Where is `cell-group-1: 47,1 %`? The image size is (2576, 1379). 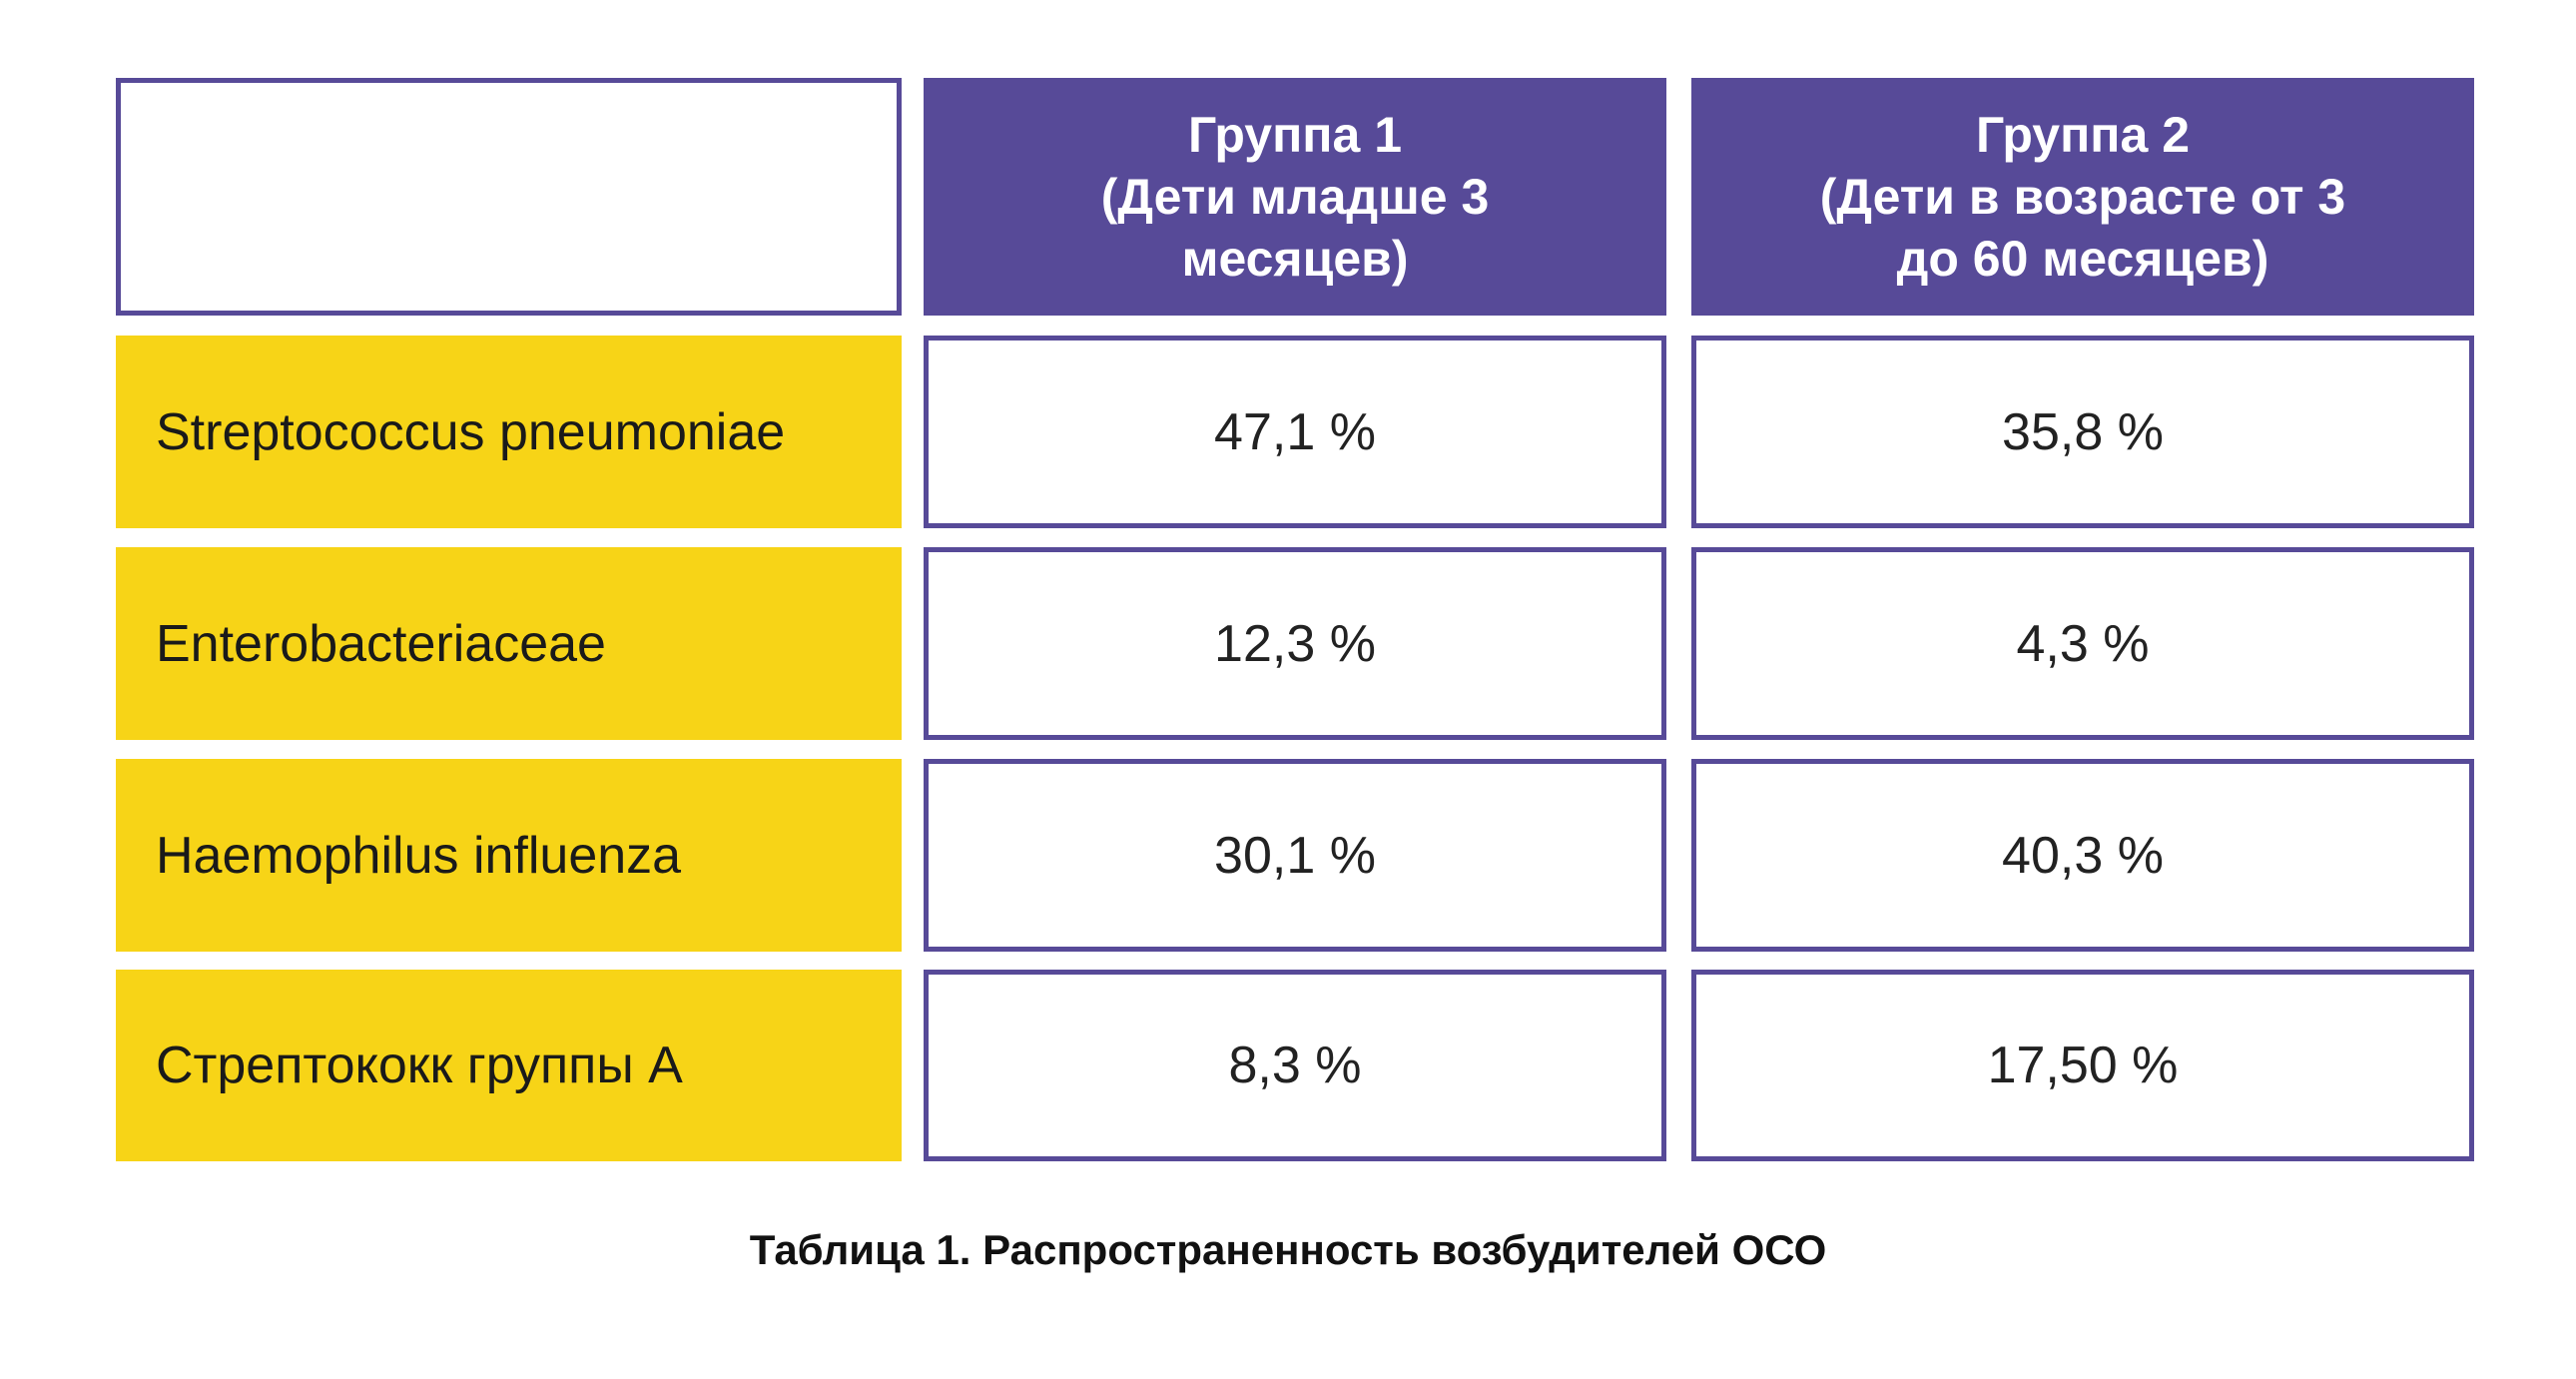 cell-group-1: 47,1 % is located at coordinates (1295, 432).